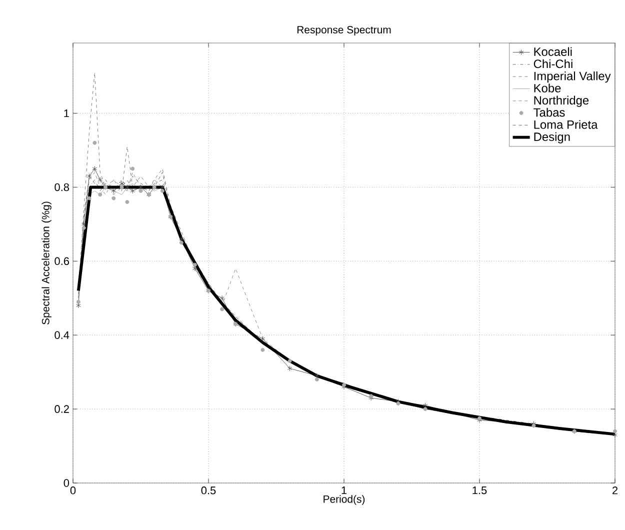  Describe the element at coordinates (62, 335) in the screenshot. I see `y-tick-label: 0.4` at that location.